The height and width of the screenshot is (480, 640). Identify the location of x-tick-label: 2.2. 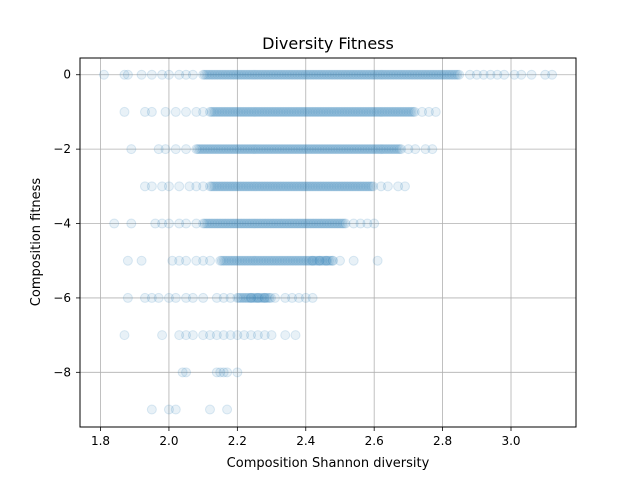
(237, 441).